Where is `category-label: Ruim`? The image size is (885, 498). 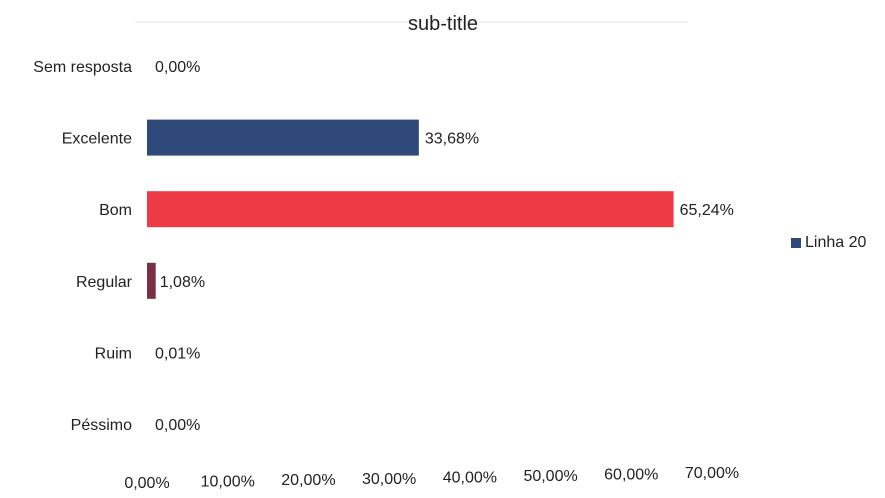
category-label: Ruim is located at coordinates (113, 353).